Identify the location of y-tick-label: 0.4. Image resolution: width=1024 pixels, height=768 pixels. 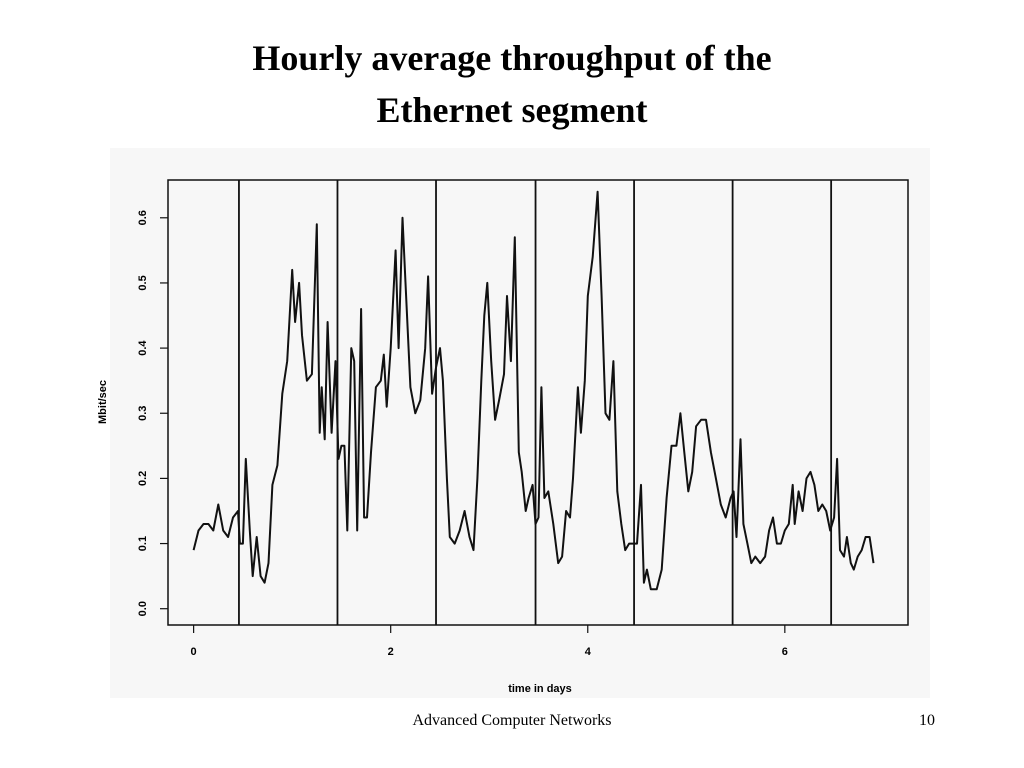
(143, 348).